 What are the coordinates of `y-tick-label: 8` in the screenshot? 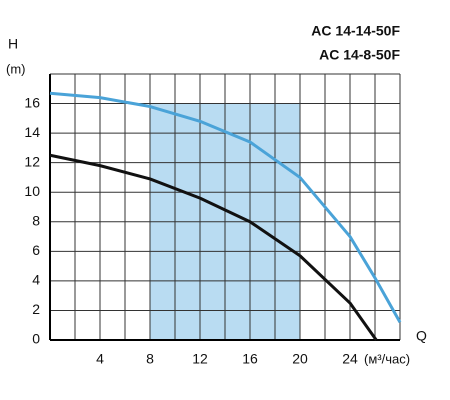 It's located at (36, 220).